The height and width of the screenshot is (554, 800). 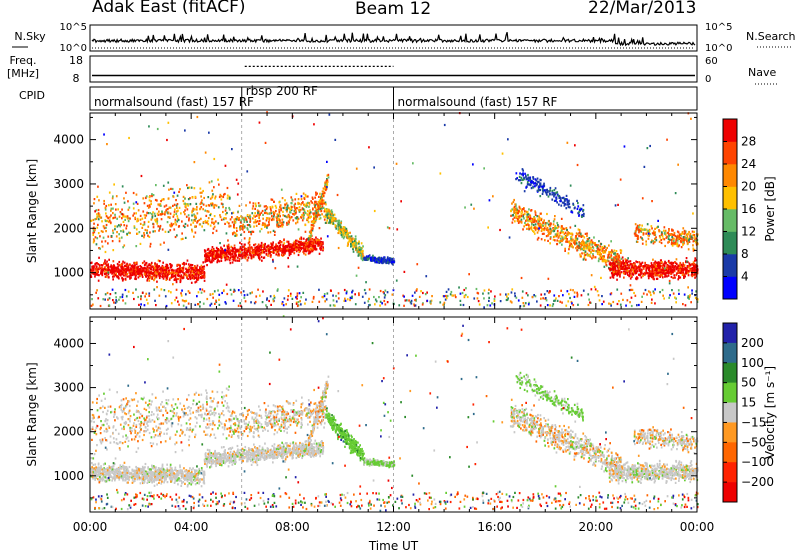 I want to click on nsky-series, so click(x=393, y=39).